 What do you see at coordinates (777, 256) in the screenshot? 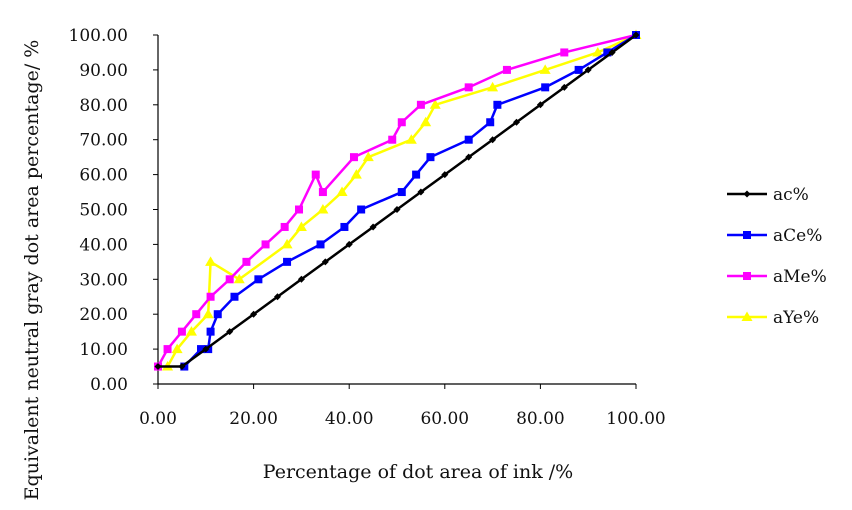
I see `legend: ac% aCe% aMe% aYe%` at bounding box center [777, 256].